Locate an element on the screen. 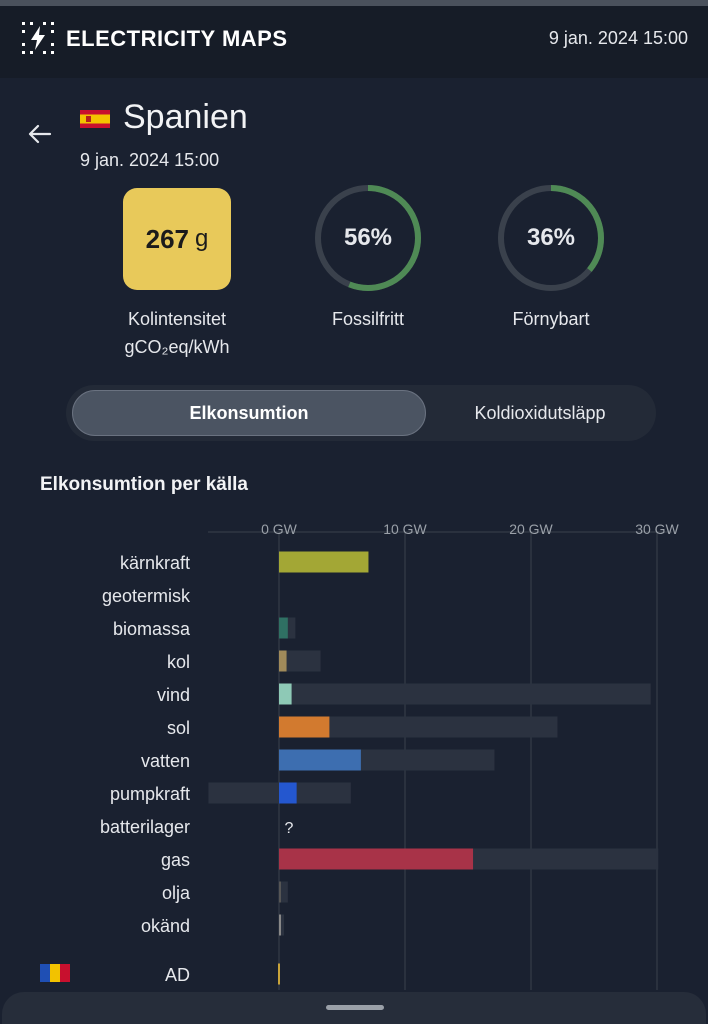  tab-emissions: Koldioxidutsläpp is located at coordinates (540, 412).